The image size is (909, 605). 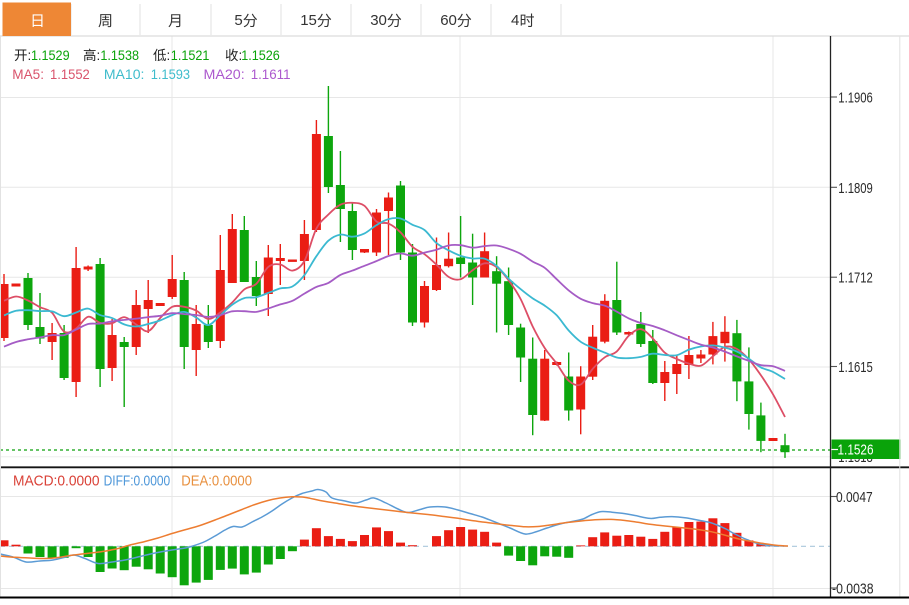 What do you see at coordinates (216, 481) in the screenshot?
I see `svg-text: DEA:0.0000` at bounding box center [216, 481].